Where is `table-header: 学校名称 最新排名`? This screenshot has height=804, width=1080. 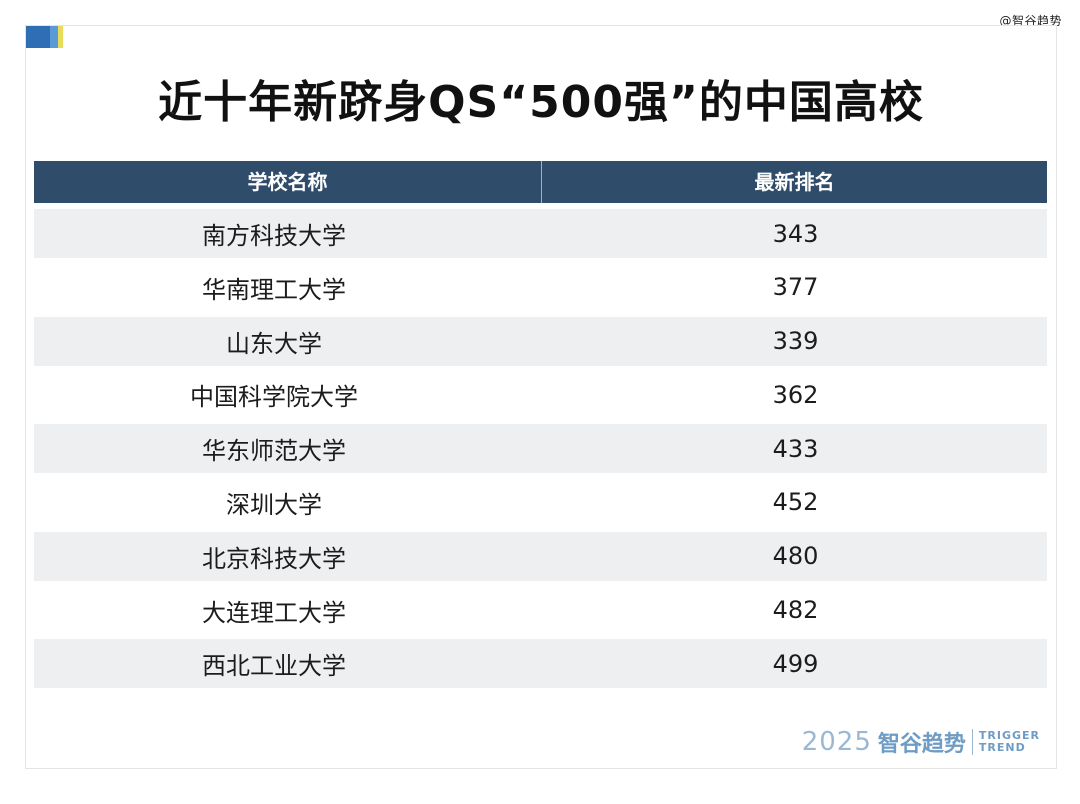
table-header: 学校名称 最新排名 is located at coordinates (540, 182).